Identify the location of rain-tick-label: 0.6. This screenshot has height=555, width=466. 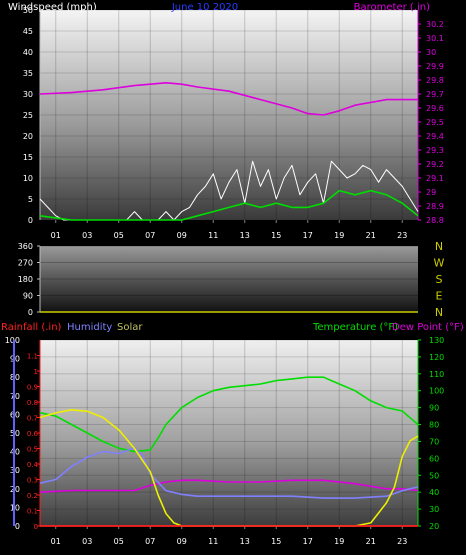
(33, 434).